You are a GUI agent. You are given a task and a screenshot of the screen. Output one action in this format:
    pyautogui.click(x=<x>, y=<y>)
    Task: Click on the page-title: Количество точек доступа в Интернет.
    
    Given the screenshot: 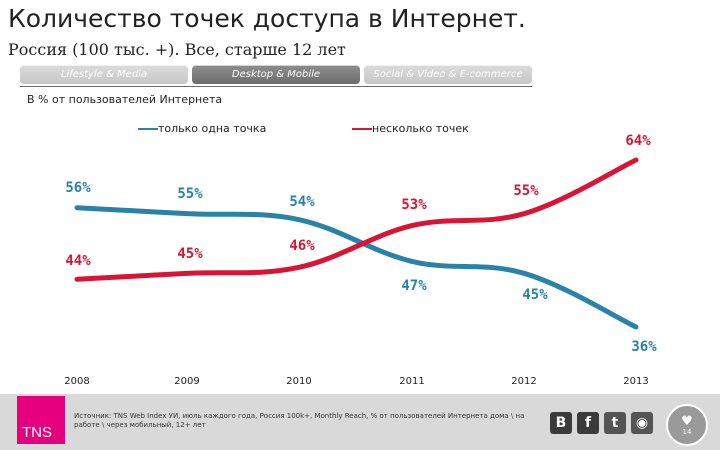 What is the action you would take?
    pyautogui.click(x=267, y=18)
    